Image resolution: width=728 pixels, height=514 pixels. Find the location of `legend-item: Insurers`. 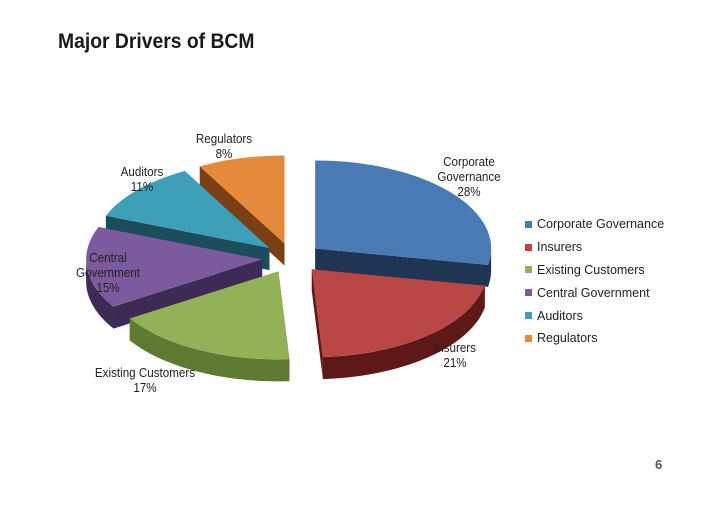

legend-item: Insurers is located at coordinates (594, 247).